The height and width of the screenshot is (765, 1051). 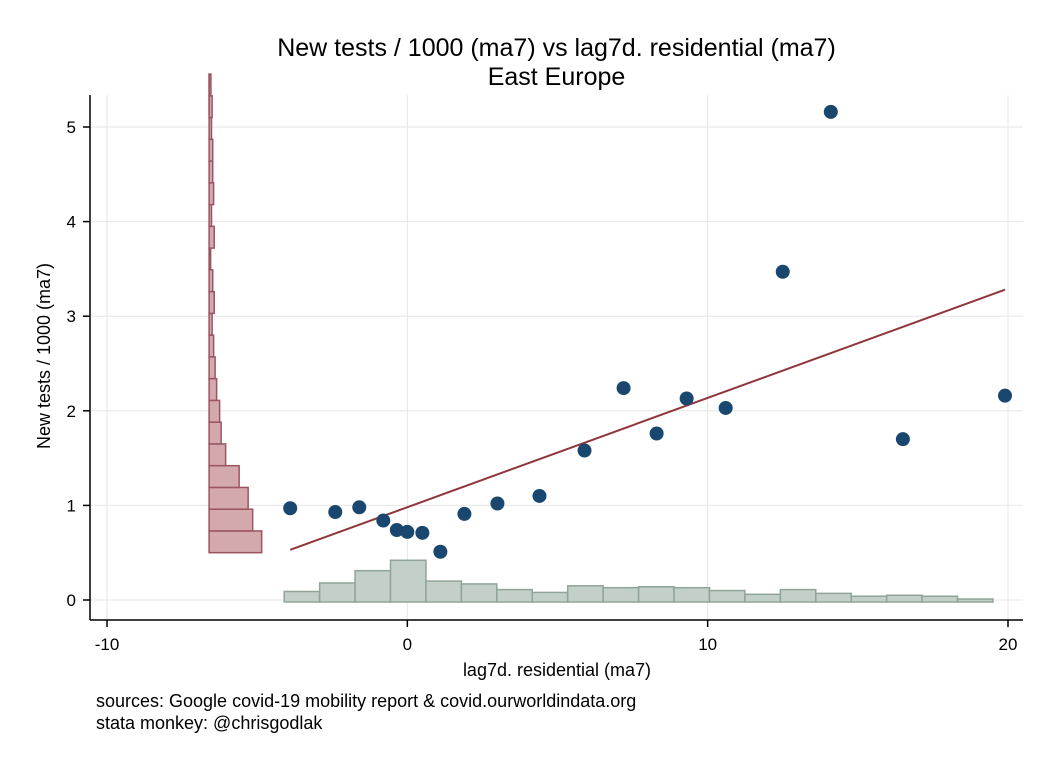 What do you see at coordinates (107, 644) in the screenshot?
I see `x-tick-label: -10` at bounding box center [107, 644].